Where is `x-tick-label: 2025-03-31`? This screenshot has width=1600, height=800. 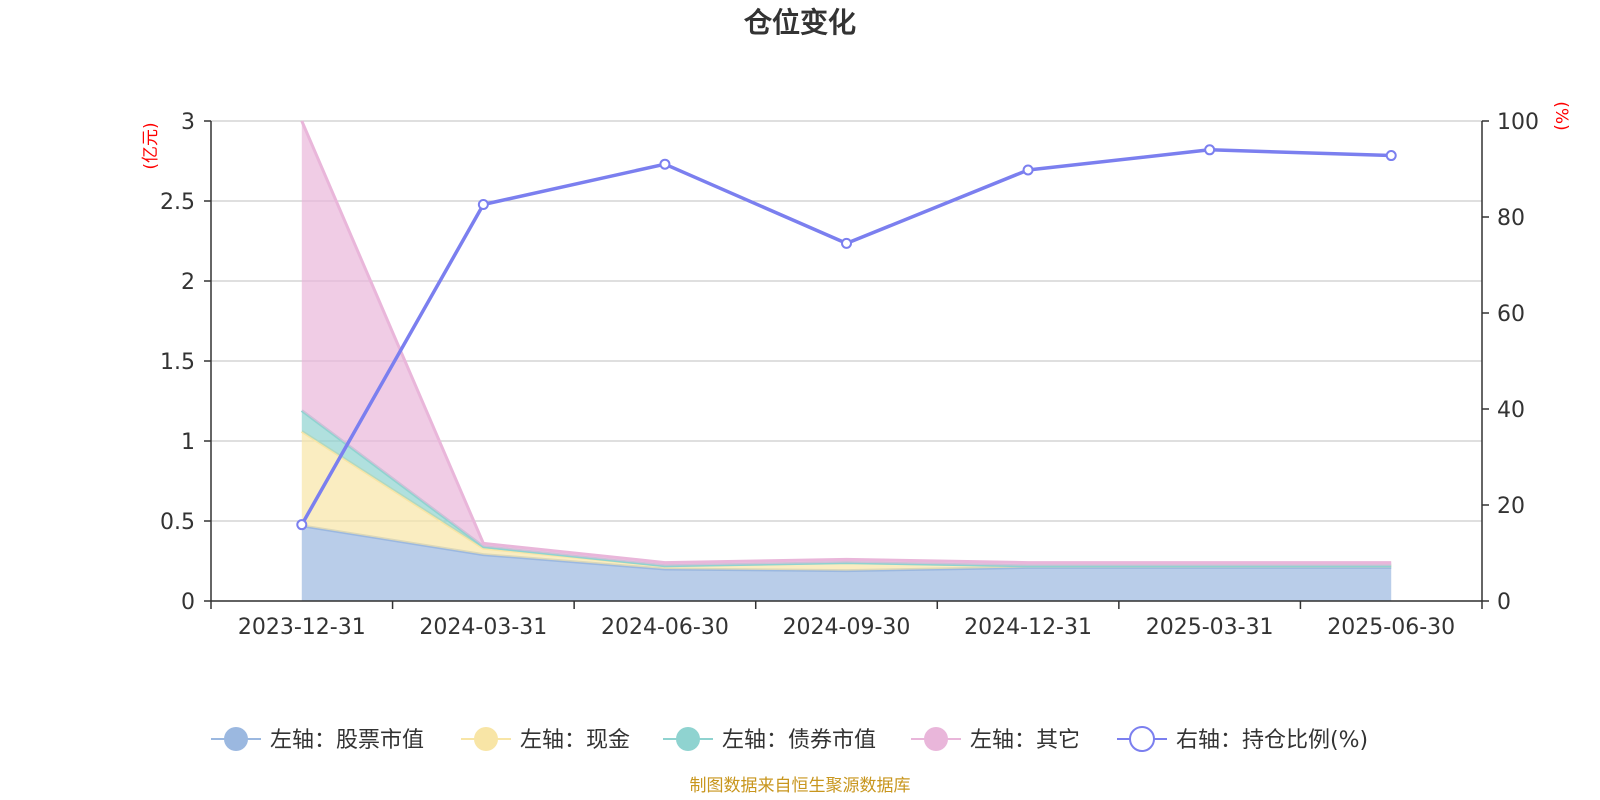
x-tick-label: 2025-03-31 is located at coordinates (1210, 627).